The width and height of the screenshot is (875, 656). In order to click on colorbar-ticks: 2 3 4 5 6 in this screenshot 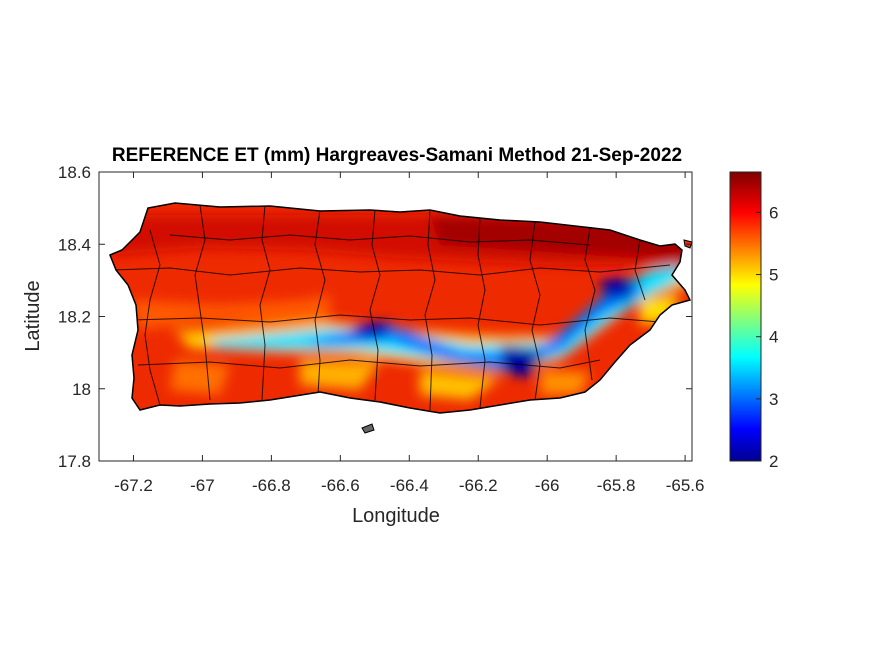, I will do `click(767, 337)`.